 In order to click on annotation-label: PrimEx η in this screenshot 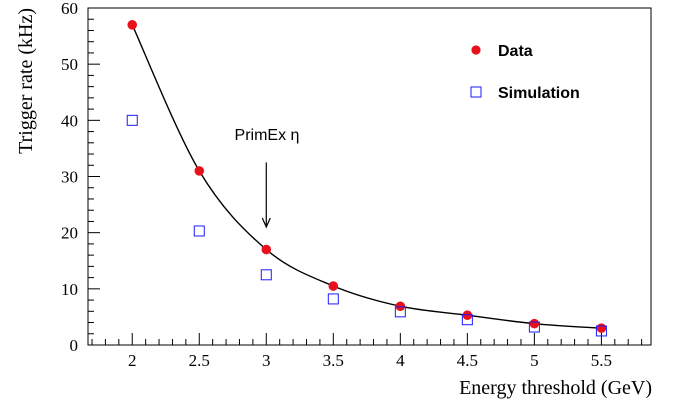, I will do `click(267, 135)`.